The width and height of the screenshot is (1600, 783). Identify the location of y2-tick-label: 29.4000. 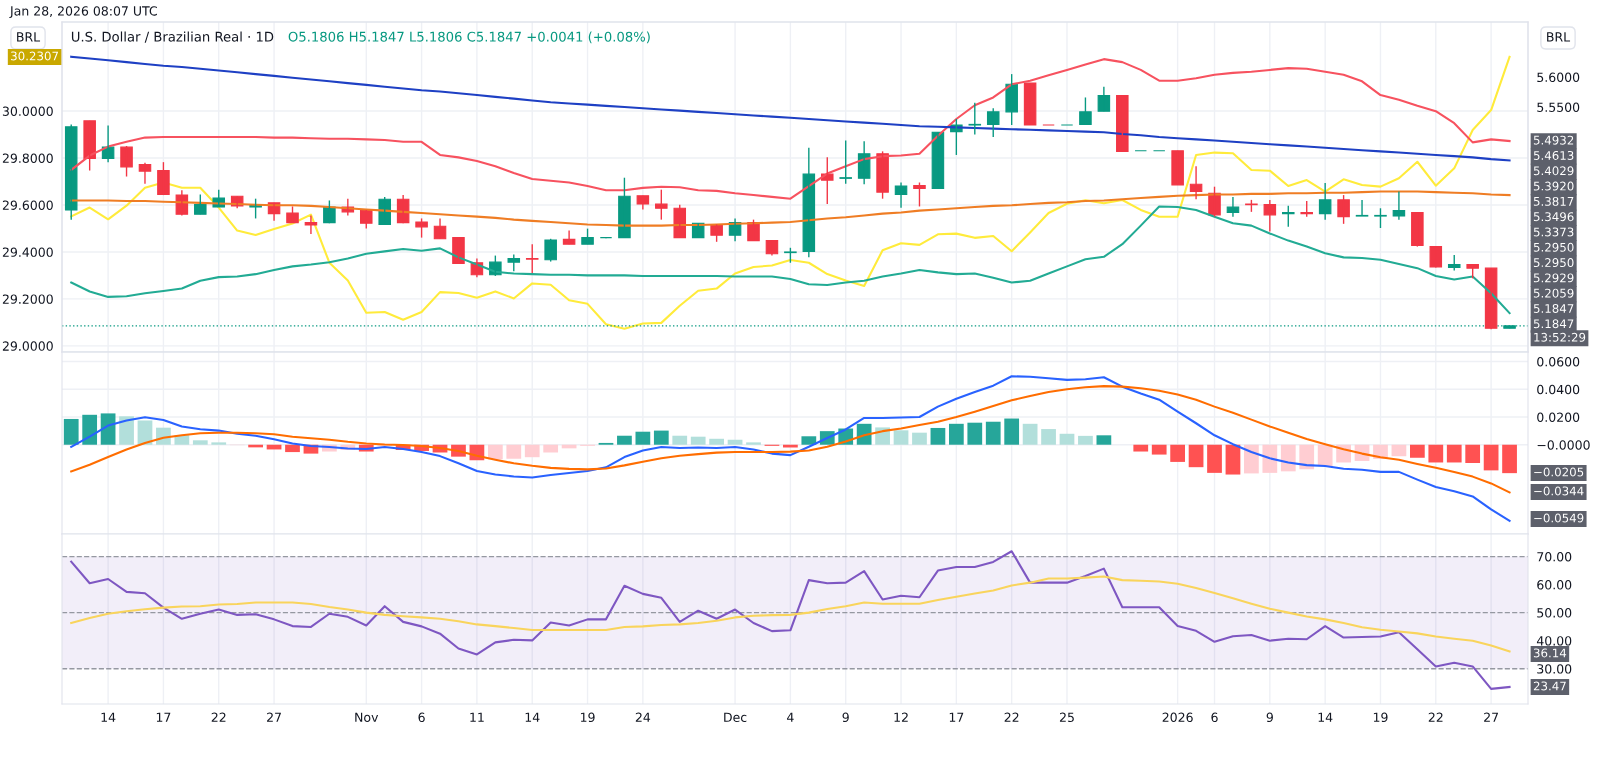
(27, 252).